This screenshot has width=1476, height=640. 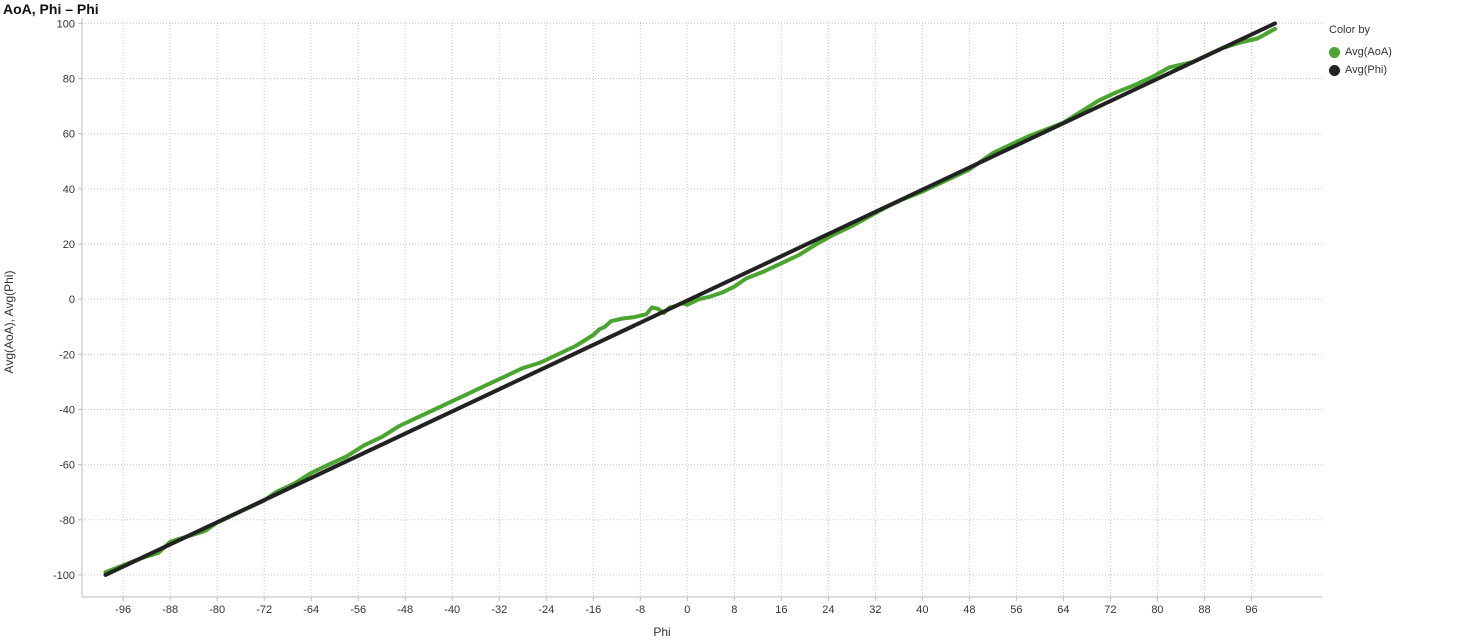 I want to click on x-tick-label: 48, so click(x=969, y=610).